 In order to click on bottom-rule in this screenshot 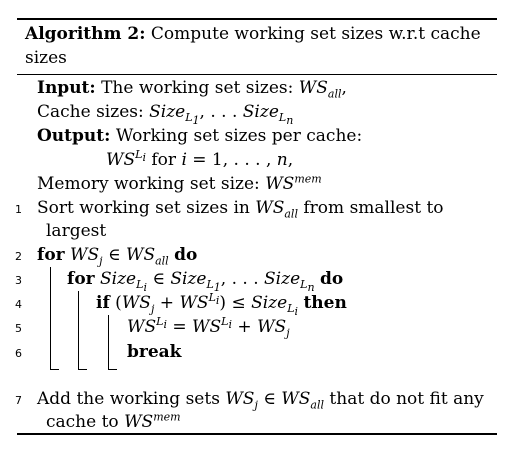, I will do `click(257, 434)`.